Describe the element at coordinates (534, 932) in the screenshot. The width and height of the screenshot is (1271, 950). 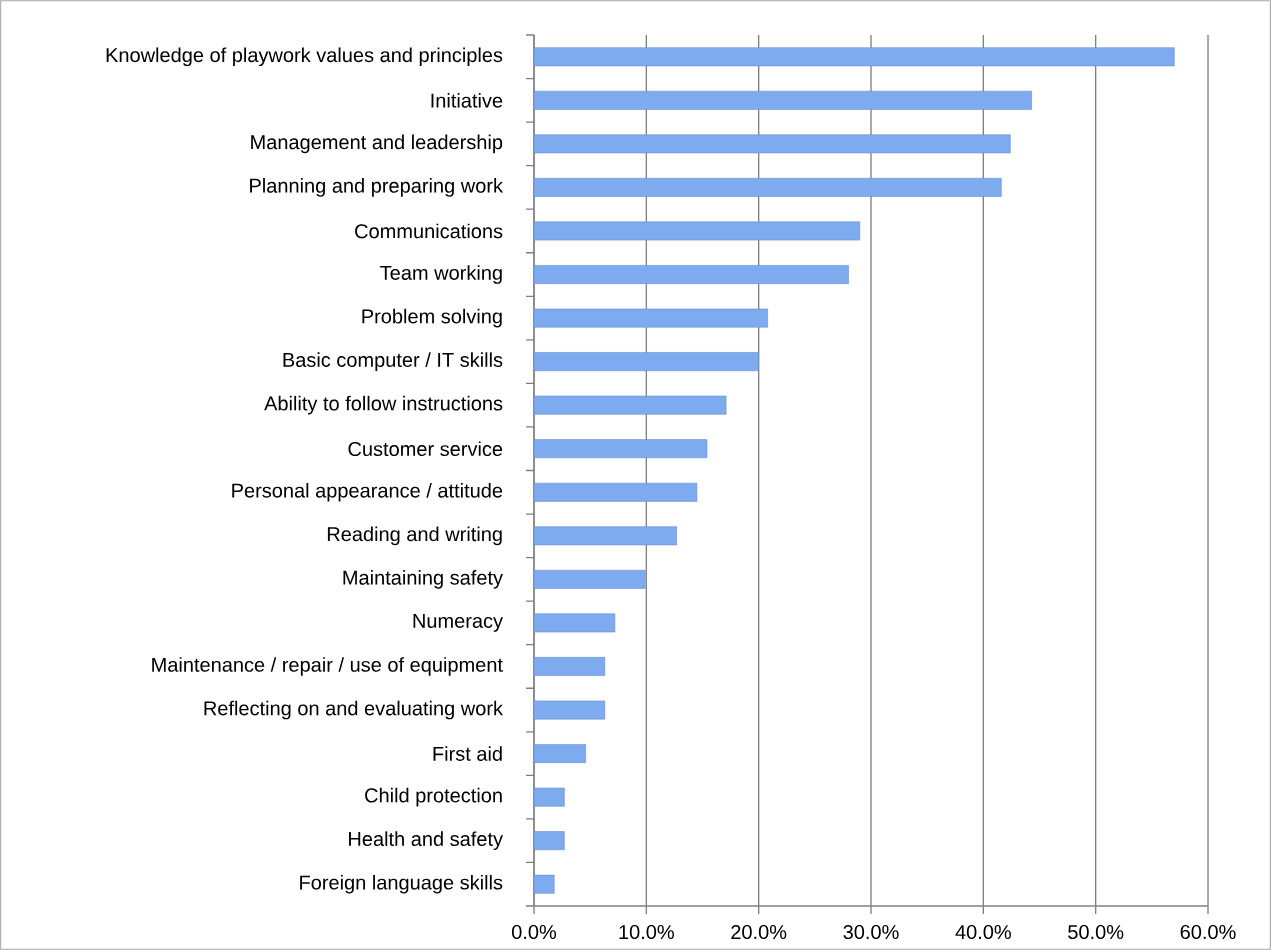
I see `x-tick-label: 0.0%` at that location.